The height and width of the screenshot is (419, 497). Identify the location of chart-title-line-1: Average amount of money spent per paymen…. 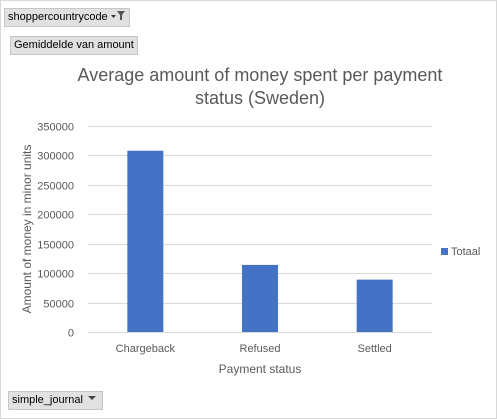
(260, 75).